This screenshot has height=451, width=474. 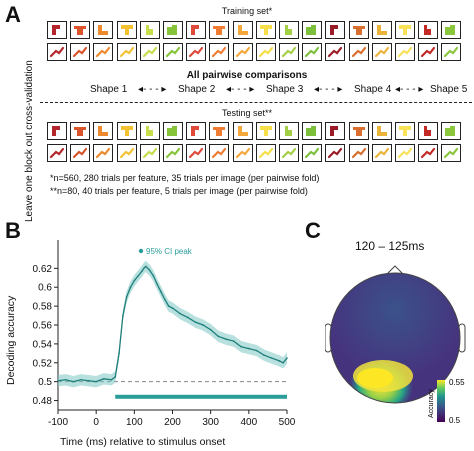 I want to click on y-tick-label: 0.62, so click(x=43, y=269).